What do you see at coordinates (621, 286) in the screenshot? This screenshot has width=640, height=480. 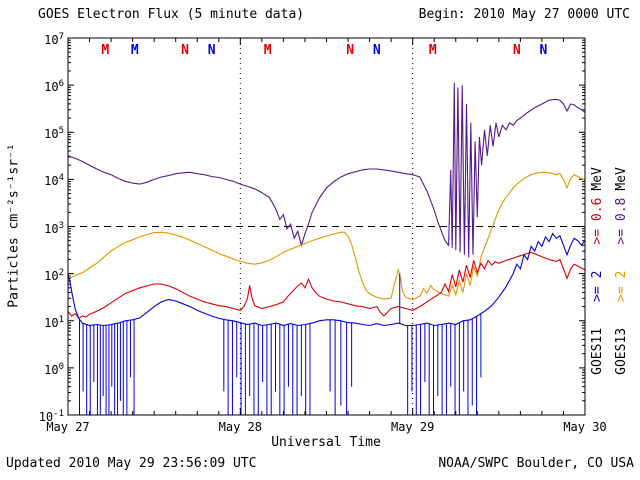 I see `legend-goes13-ge2-channel: >= 2` at bounding box center [621, 286].